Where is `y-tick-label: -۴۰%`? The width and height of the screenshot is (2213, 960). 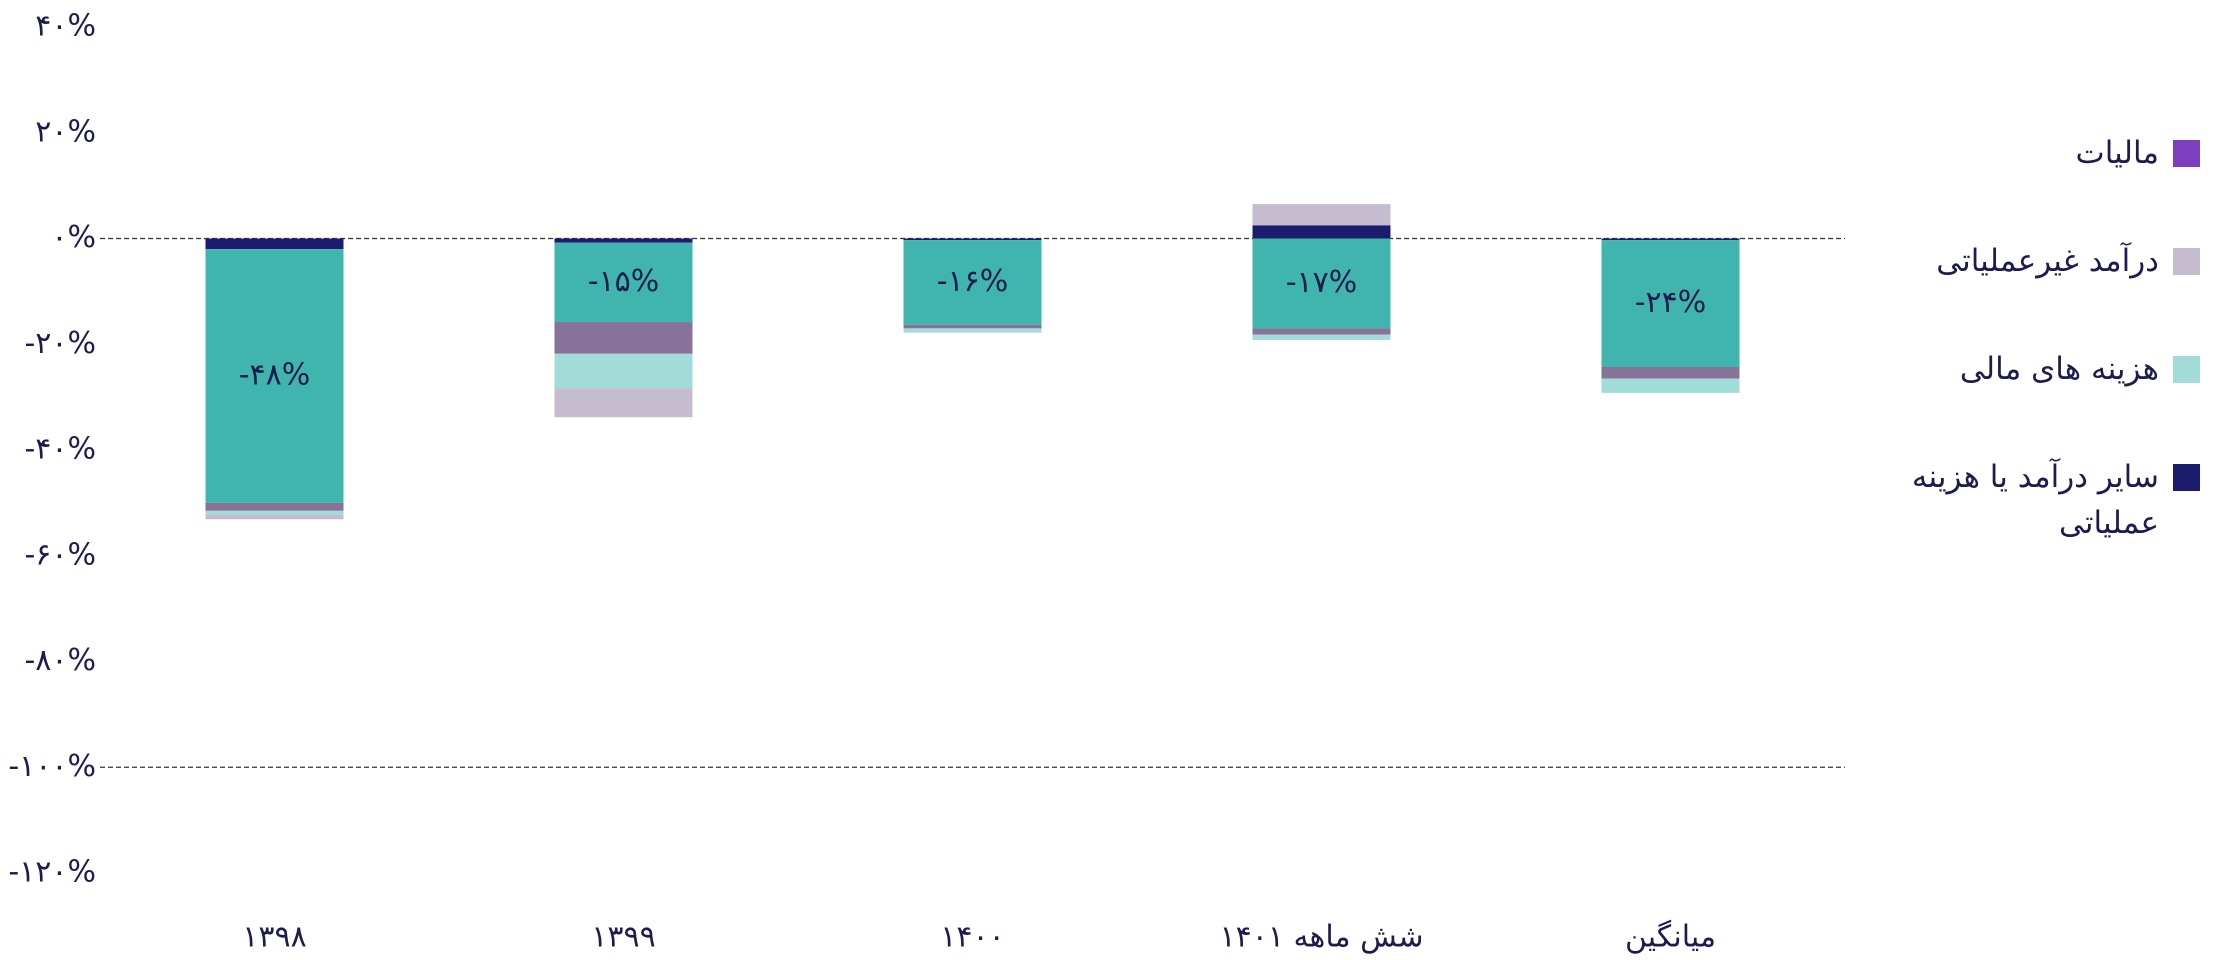
y-tick-label: -۴۰% is located at coordinates (60, 449).